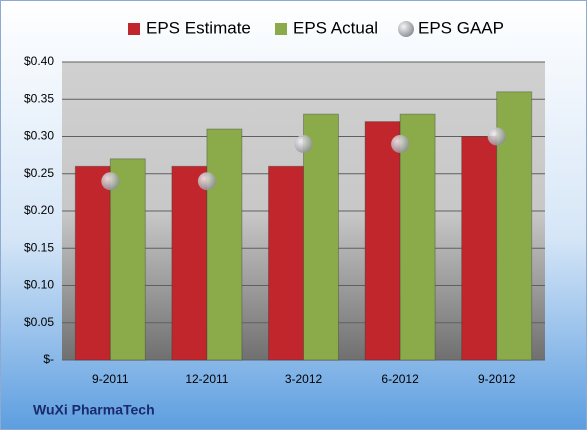 This screenshot has width=587, height=430. I want to click on y-tick-label: $0.40, so click(39, 61).